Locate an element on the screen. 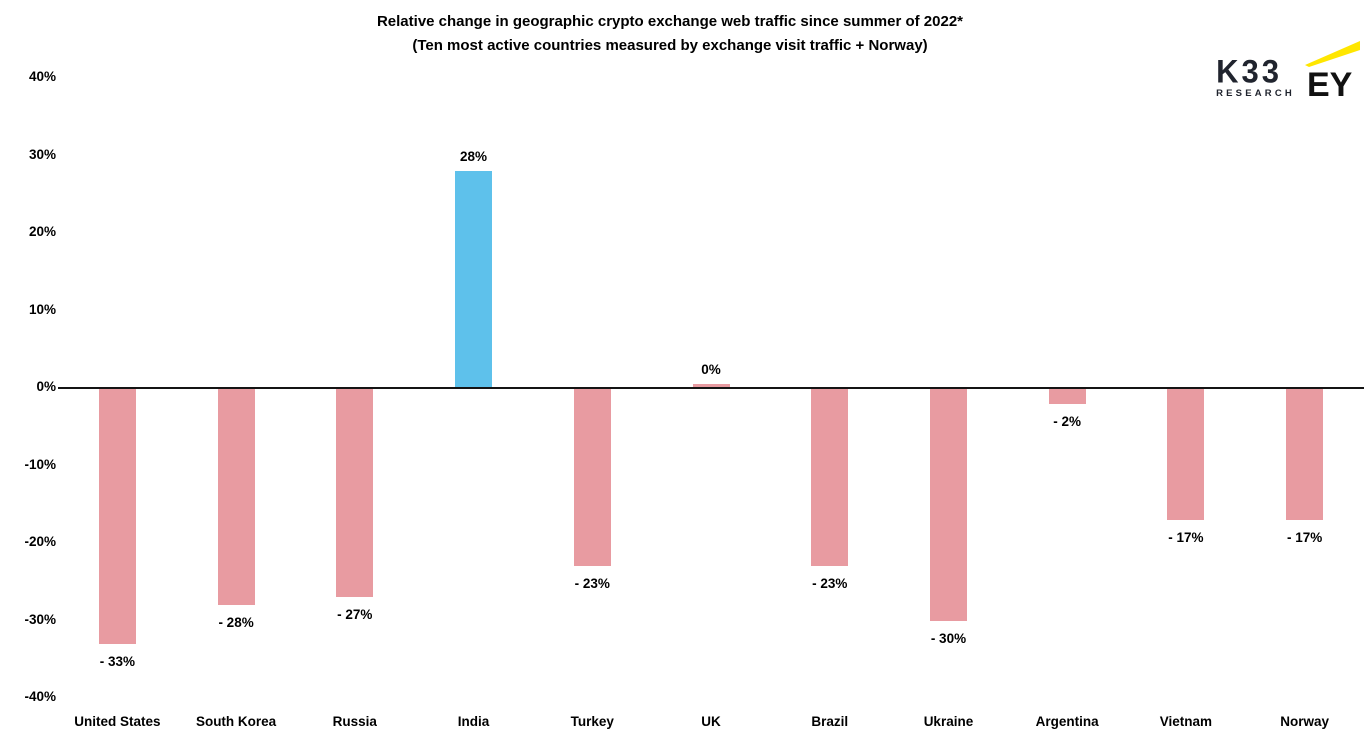 This screenshot has width=1369, height=745. bar-south-korea is located at coordinates (236, 496).